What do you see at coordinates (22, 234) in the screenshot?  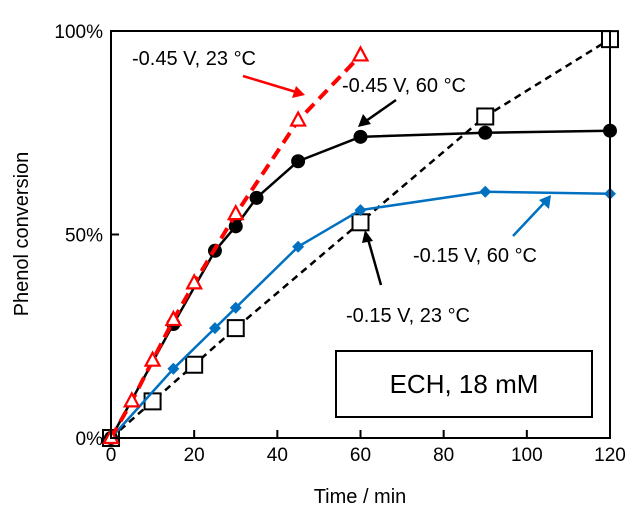 I see `y-axis-title: Phenol conversion` at bounding box center [22, 234].